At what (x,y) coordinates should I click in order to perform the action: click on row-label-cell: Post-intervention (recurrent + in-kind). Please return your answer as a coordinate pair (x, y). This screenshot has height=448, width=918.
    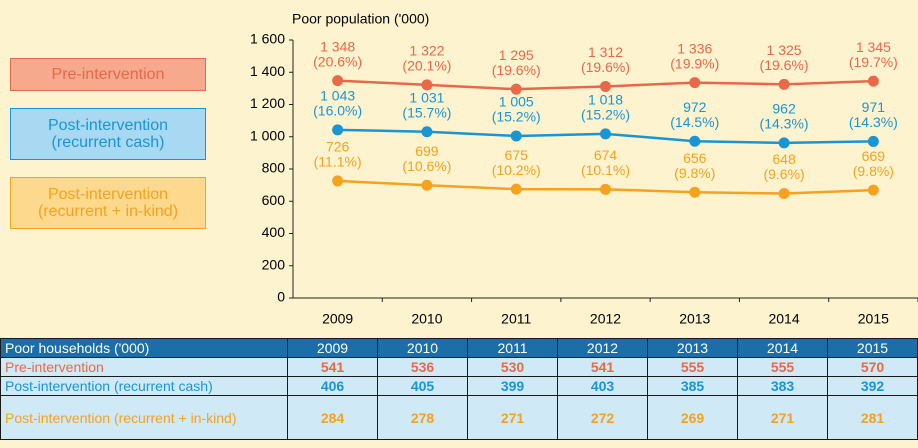
    Looking at the image, I should click on (144, 417).